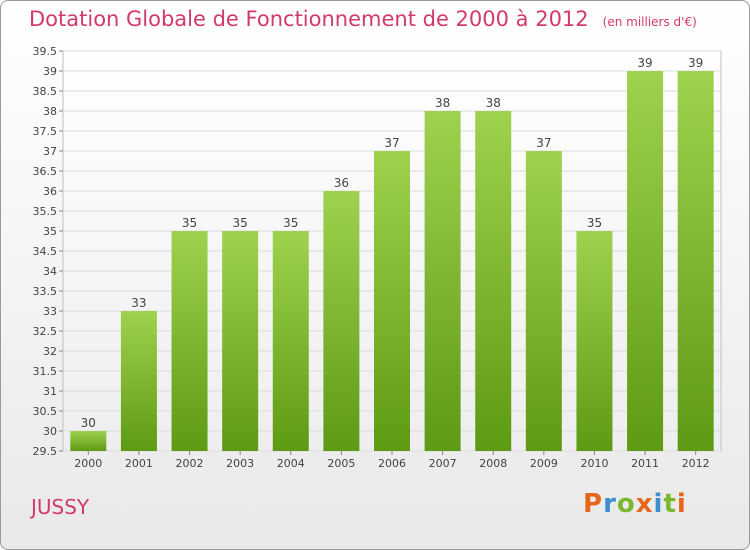 The image size is (750, 550). What do you see at coordinates (341, 463) in the screenshot?
I see `x-tick-label: 2005` at bounding box center [341, 463].